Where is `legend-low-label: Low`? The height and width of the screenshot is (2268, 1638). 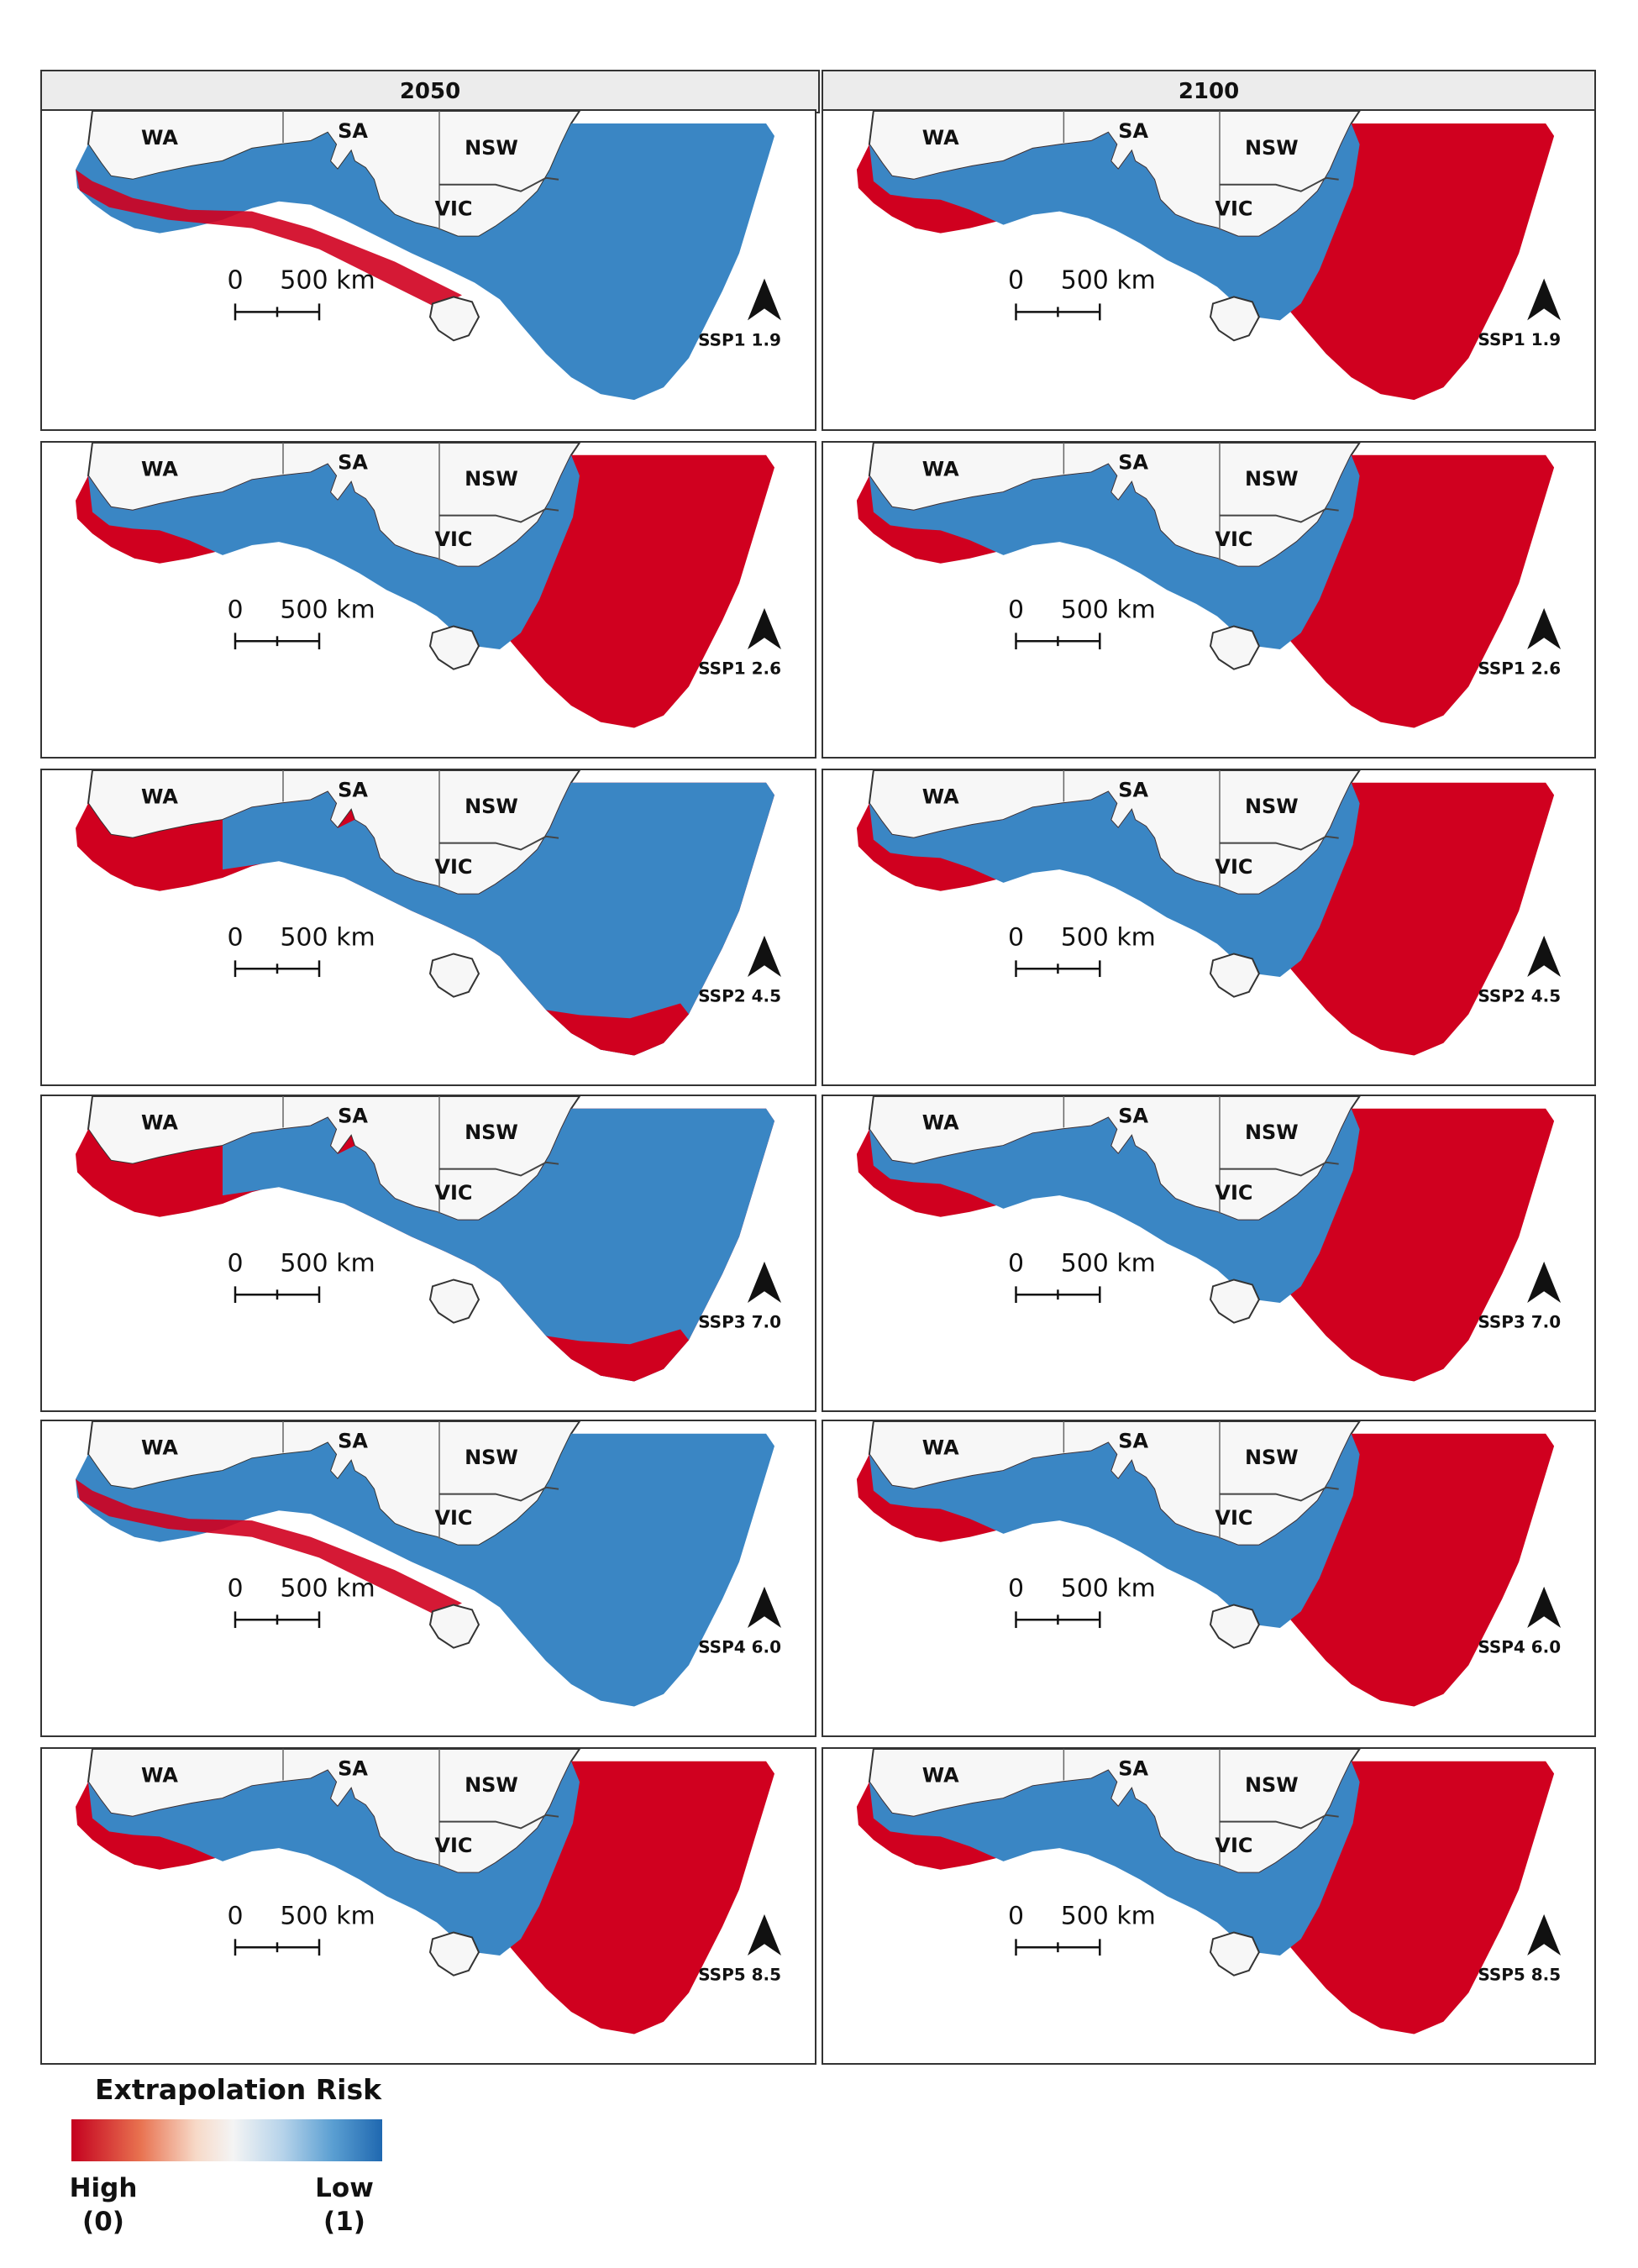
legend-low-label: Low is located at coordinates (344, 2188).